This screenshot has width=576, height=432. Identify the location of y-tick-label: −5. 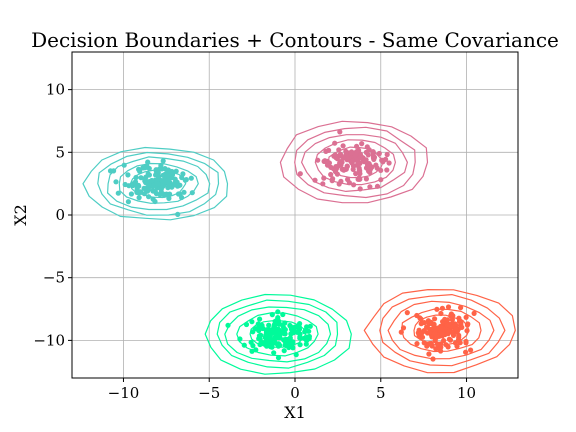
(54, 278).